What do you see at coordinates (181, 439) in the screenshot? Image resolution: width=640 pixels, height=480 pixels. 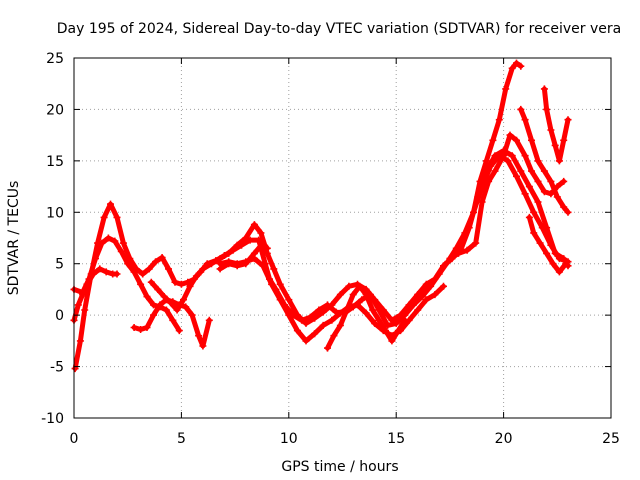 I see `x-tick-label: 5` at bounding box center [181, 439].